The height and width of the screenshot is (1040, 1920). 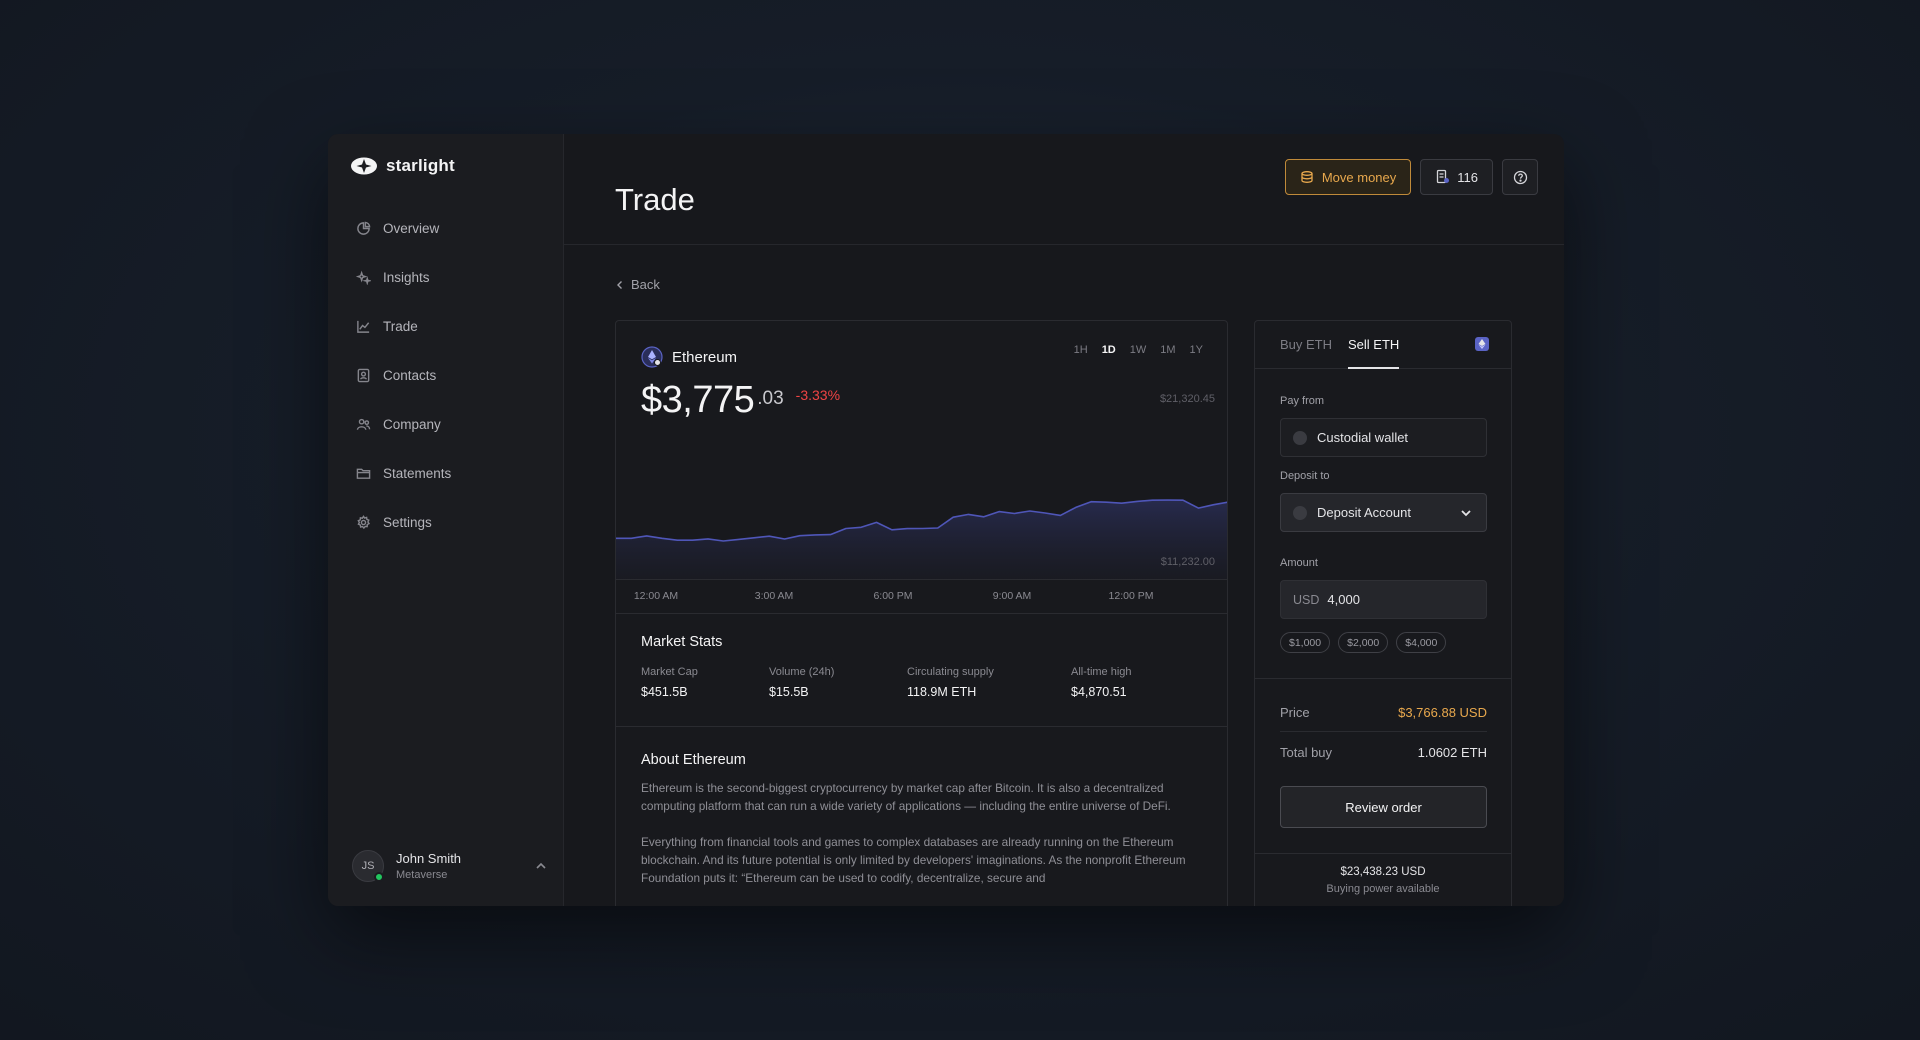 I want to click on deposit-to-select: Deposit Account, so click(x=1383, y=512).